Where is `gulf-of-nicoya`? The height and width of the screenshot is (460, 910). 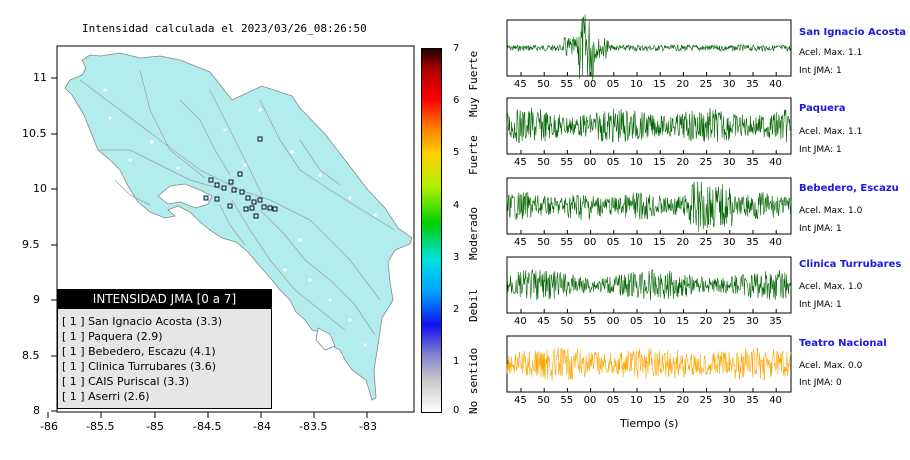
gulf-of-nicoya is located at coordinates (185, 196).